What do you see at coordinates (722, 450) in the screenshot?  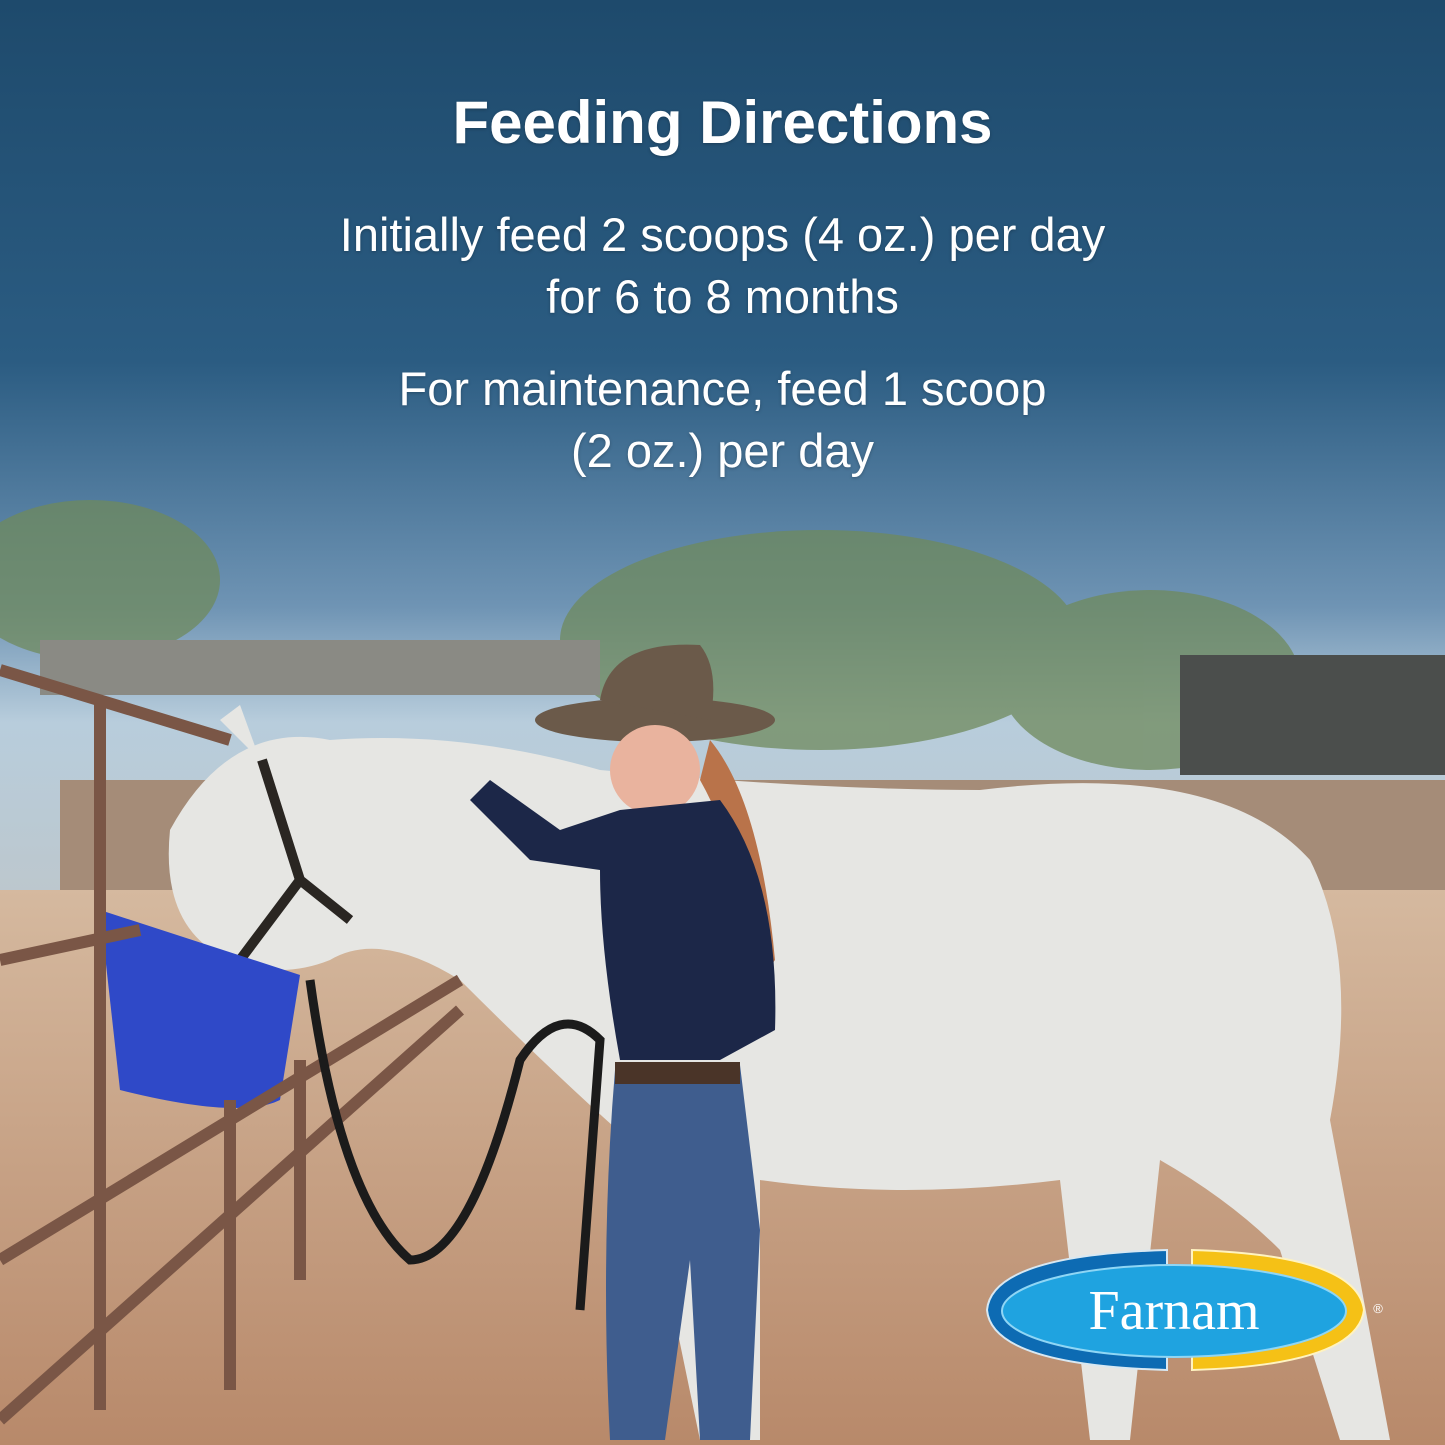 I see `direction-line: (2 oz.) per day` at bounding box center [722, 450].